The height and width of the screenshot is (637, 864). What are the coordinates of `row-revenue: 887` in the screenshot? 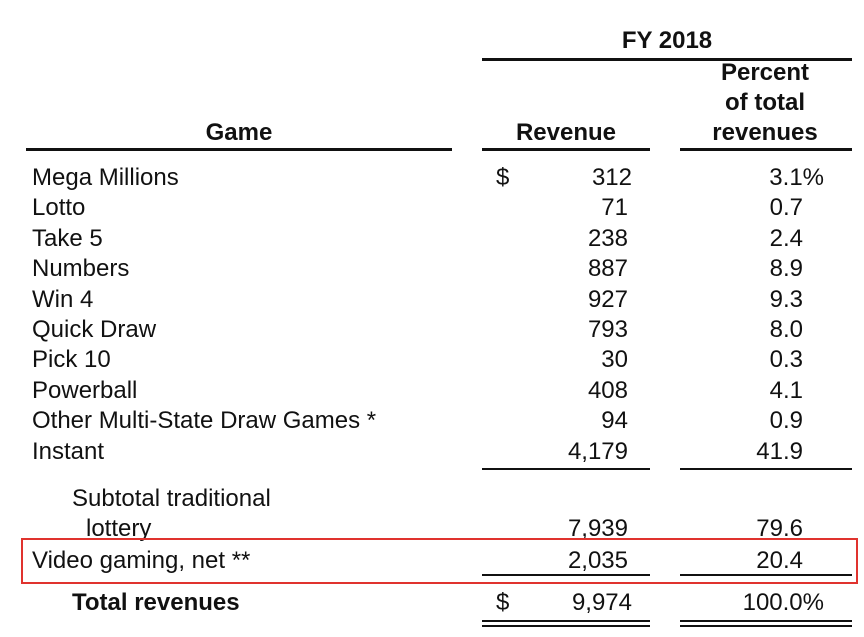 It's located at (607, 268).